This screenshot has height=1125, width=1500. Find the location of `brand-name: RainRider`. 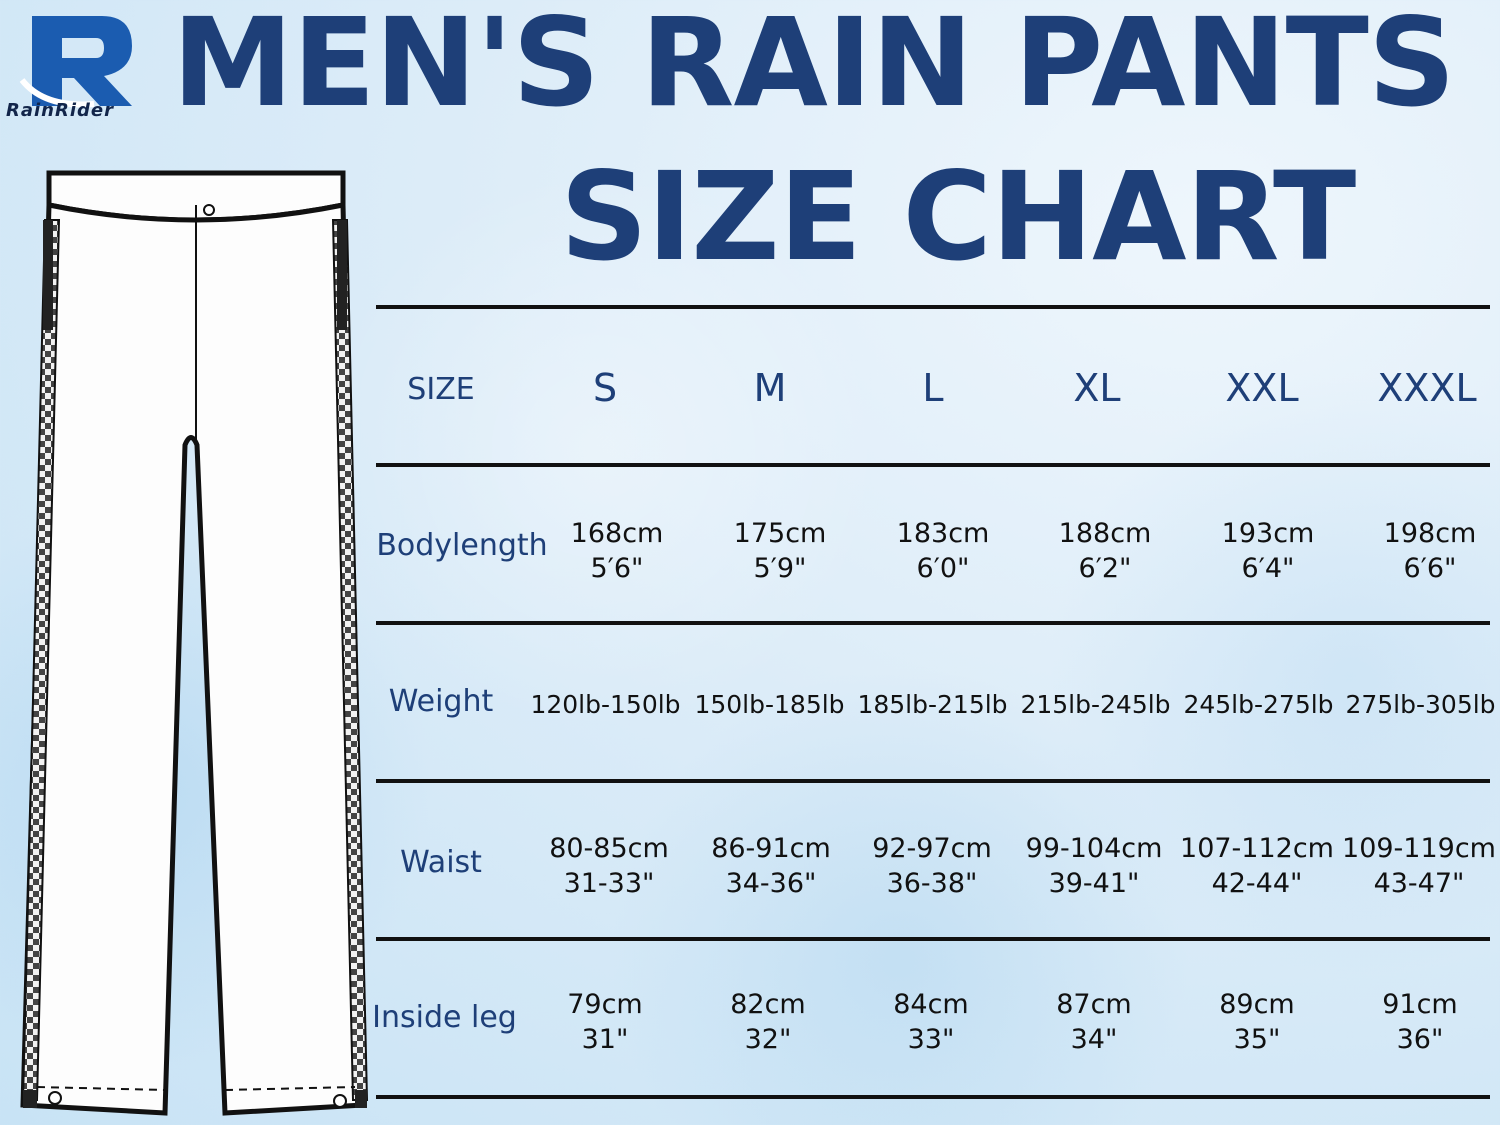

brand-name: RainRider is located at coordinates (60, 110).